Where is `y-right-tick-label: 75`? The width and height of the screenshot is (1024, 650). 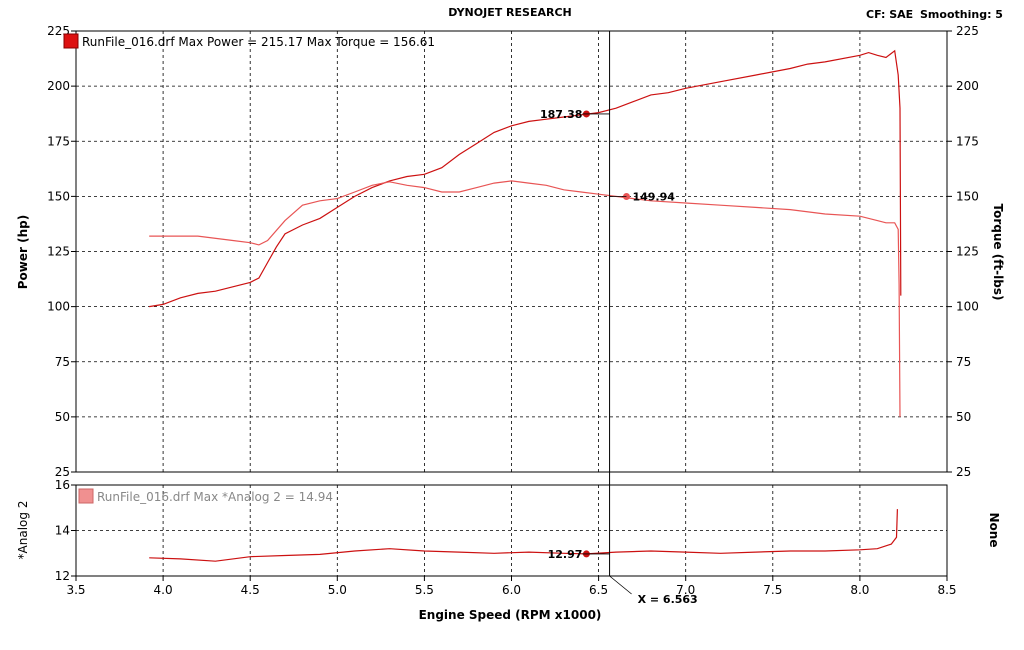
y-right-tick-label: 75 is located at coordinates (963, 362).